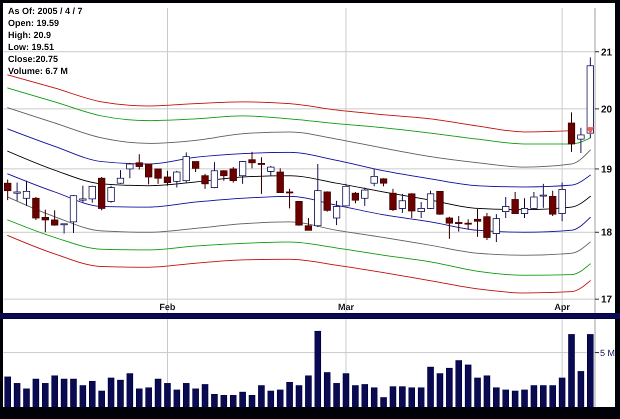 Image resolution: width=620 pixels, height=419 pixels. Describe the element at coordinates (31, 47) in the screenshot. I see `annotation: Low: 19.51` at that location.